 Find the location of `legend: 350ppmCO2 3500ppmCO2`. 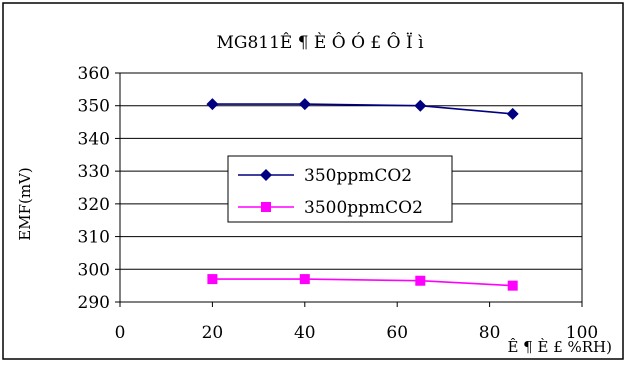

legend: 350ppmCO2 3500ppmCO2 is located at coordinates (340, 189).